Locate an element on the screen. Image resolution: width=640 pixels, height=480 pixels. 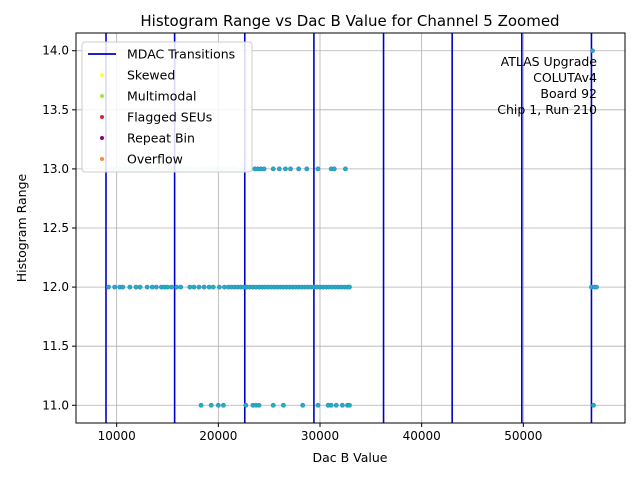
x-axis-label: Dac B Value is located at coordinates (349, 457).